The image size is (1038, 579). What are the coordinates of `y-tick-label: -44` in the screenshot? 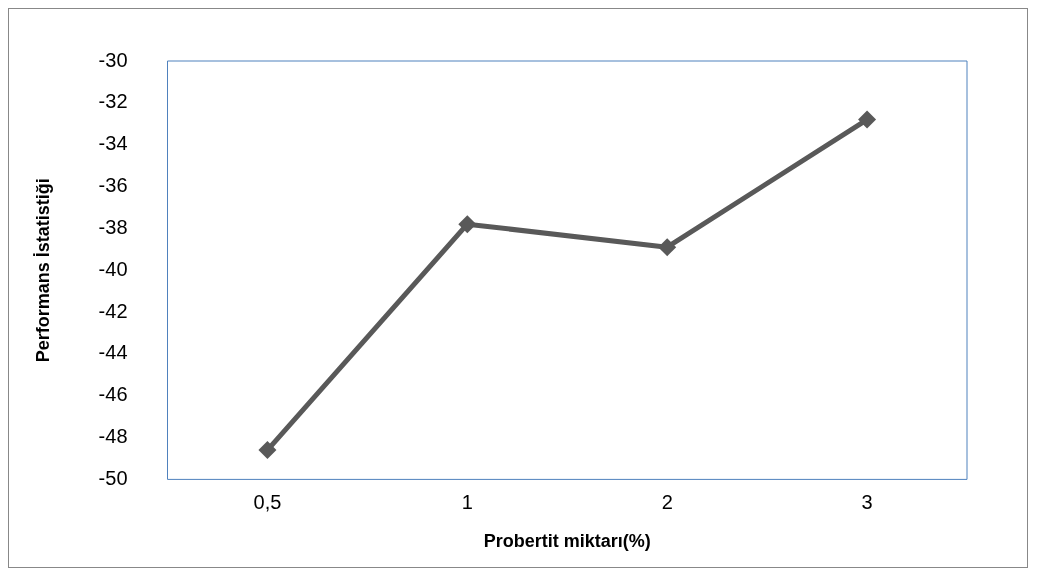 It's located at (113, 352).